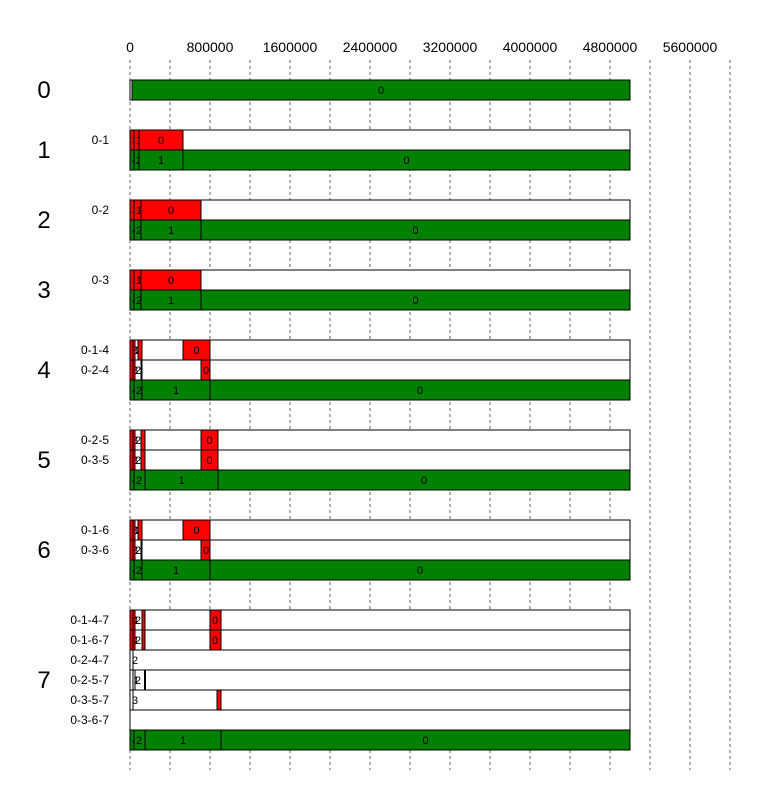 This screenshot has height=800, width=760. I want to click on path-label: 0-3-5-7, so click(89, 700).